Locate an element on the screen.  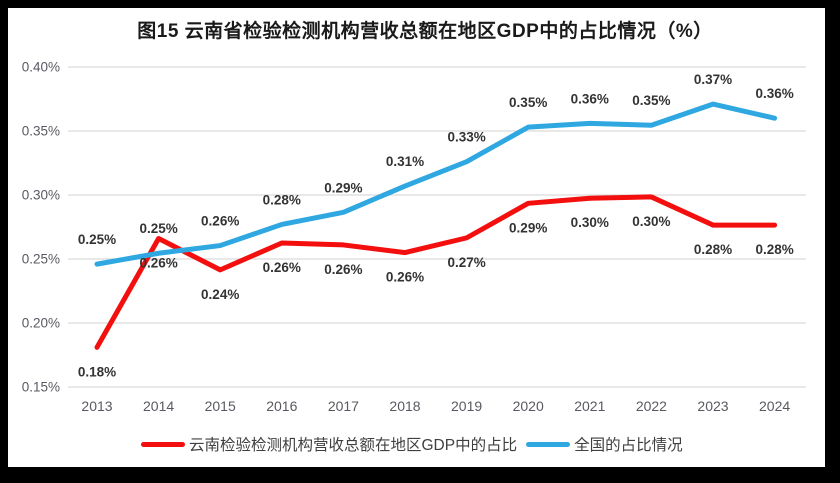
x-axis-tick-label: 2019 is located at coordinates (466, 406).